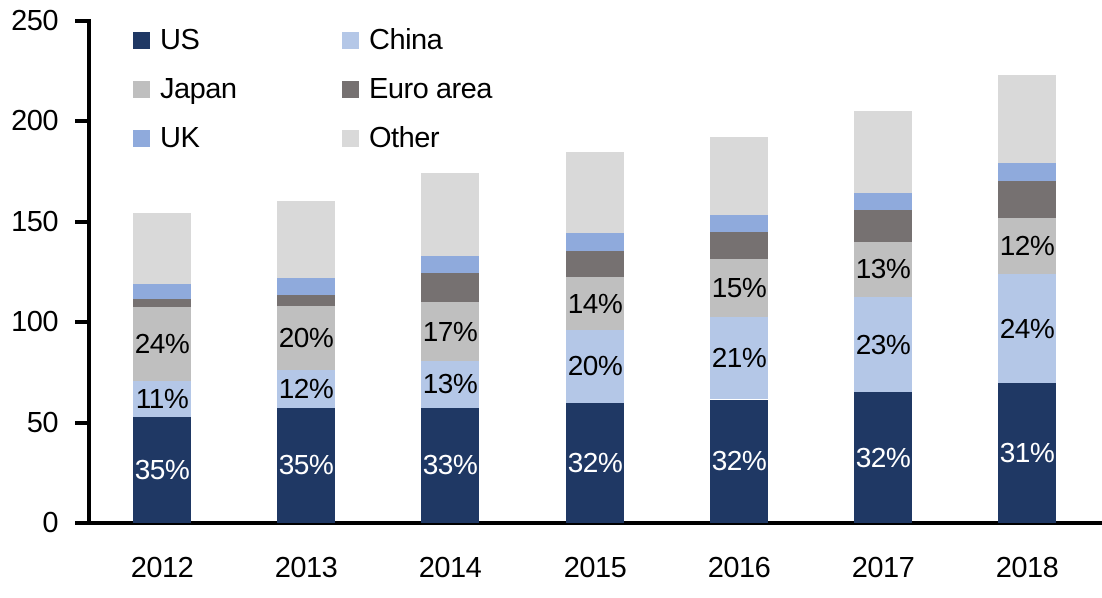 The height and width of the screenshot is (598, 1102). I want to click on bar-segment-us-2018, so click(1027, 453).